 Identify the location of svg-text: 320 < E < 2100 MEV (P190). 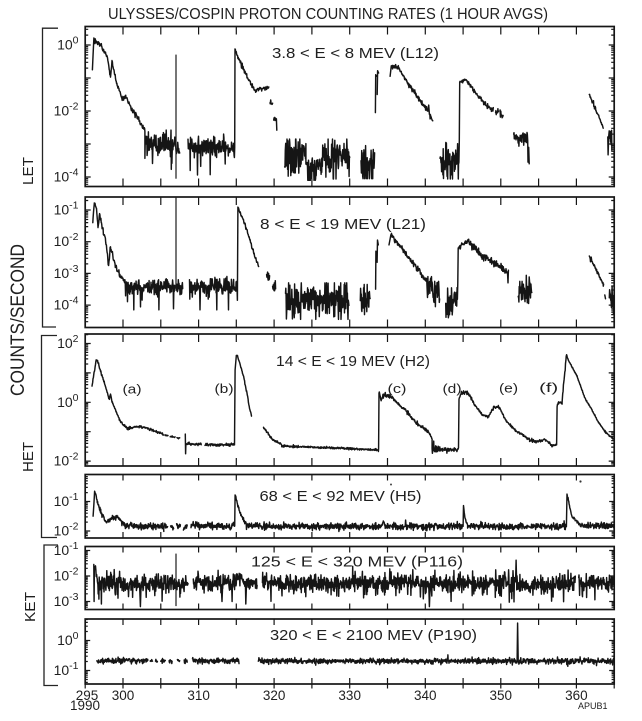
(373, 635).